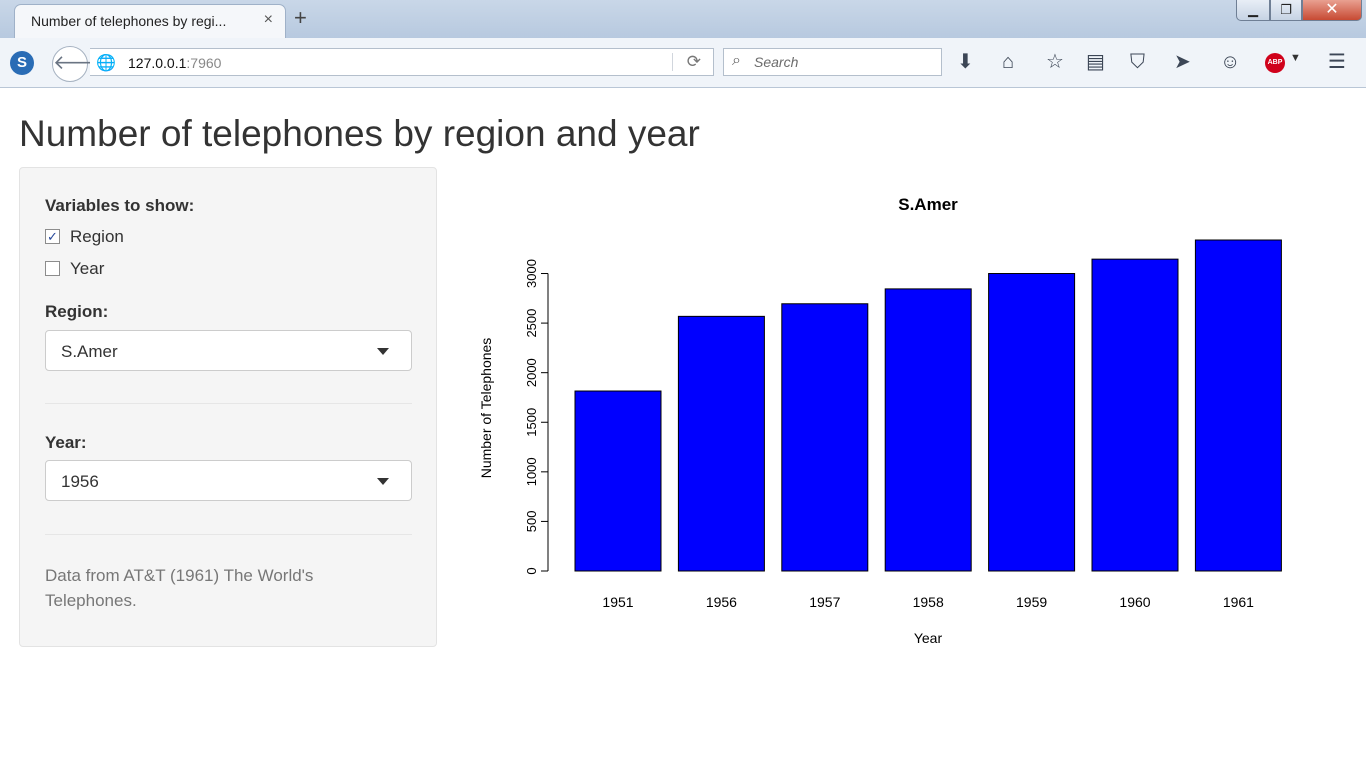 Image resolution: width=1366 pixels, height=768 pixels. What do you see at coordinates (618, 481) in the screenshot?
I see `bar-1951` at bounding box center [618, 481].